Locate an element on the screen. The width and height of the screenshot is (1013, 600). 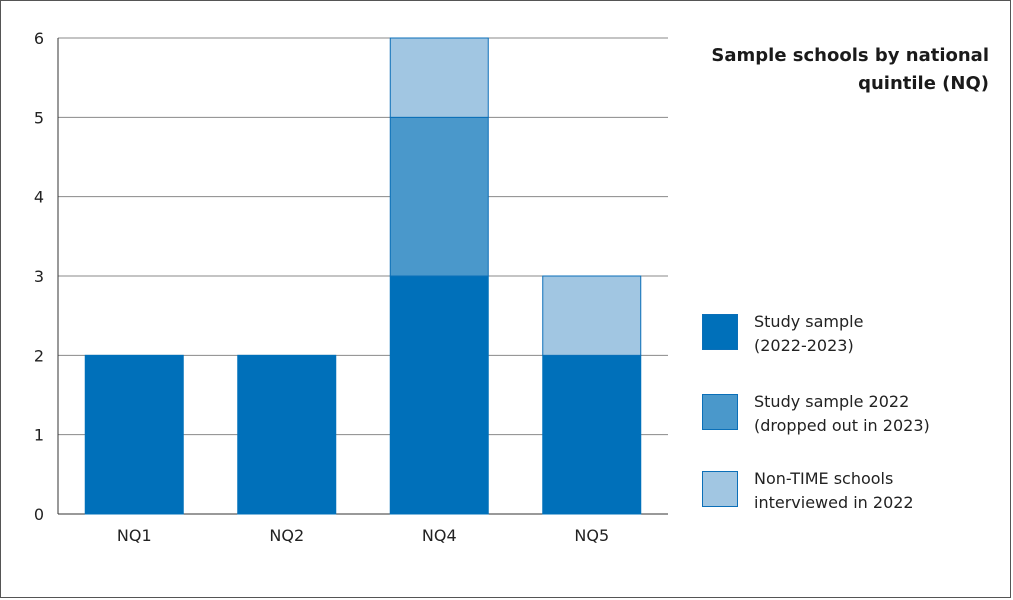
legend-label-non-time: Non-TIME schools interviewed in 2022 is located at coordinates (834, 490).